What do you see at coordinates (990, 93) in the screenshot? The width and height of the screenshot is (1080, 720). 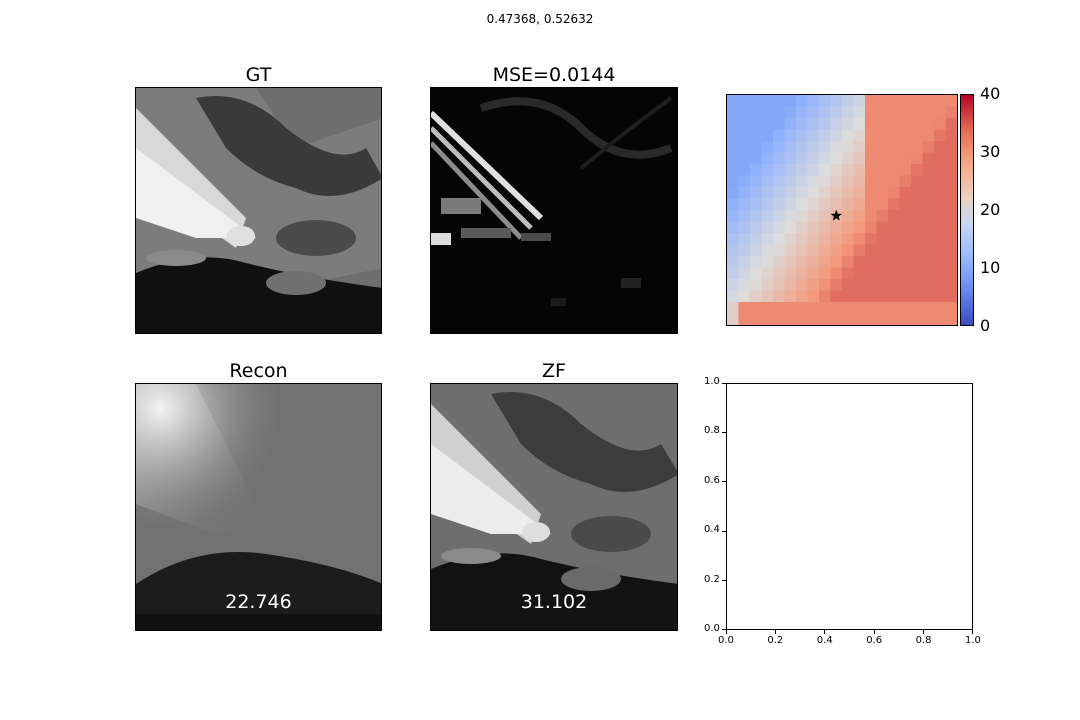 I see `colorbar-tick-label: 40` at bounding box center [990, 93].